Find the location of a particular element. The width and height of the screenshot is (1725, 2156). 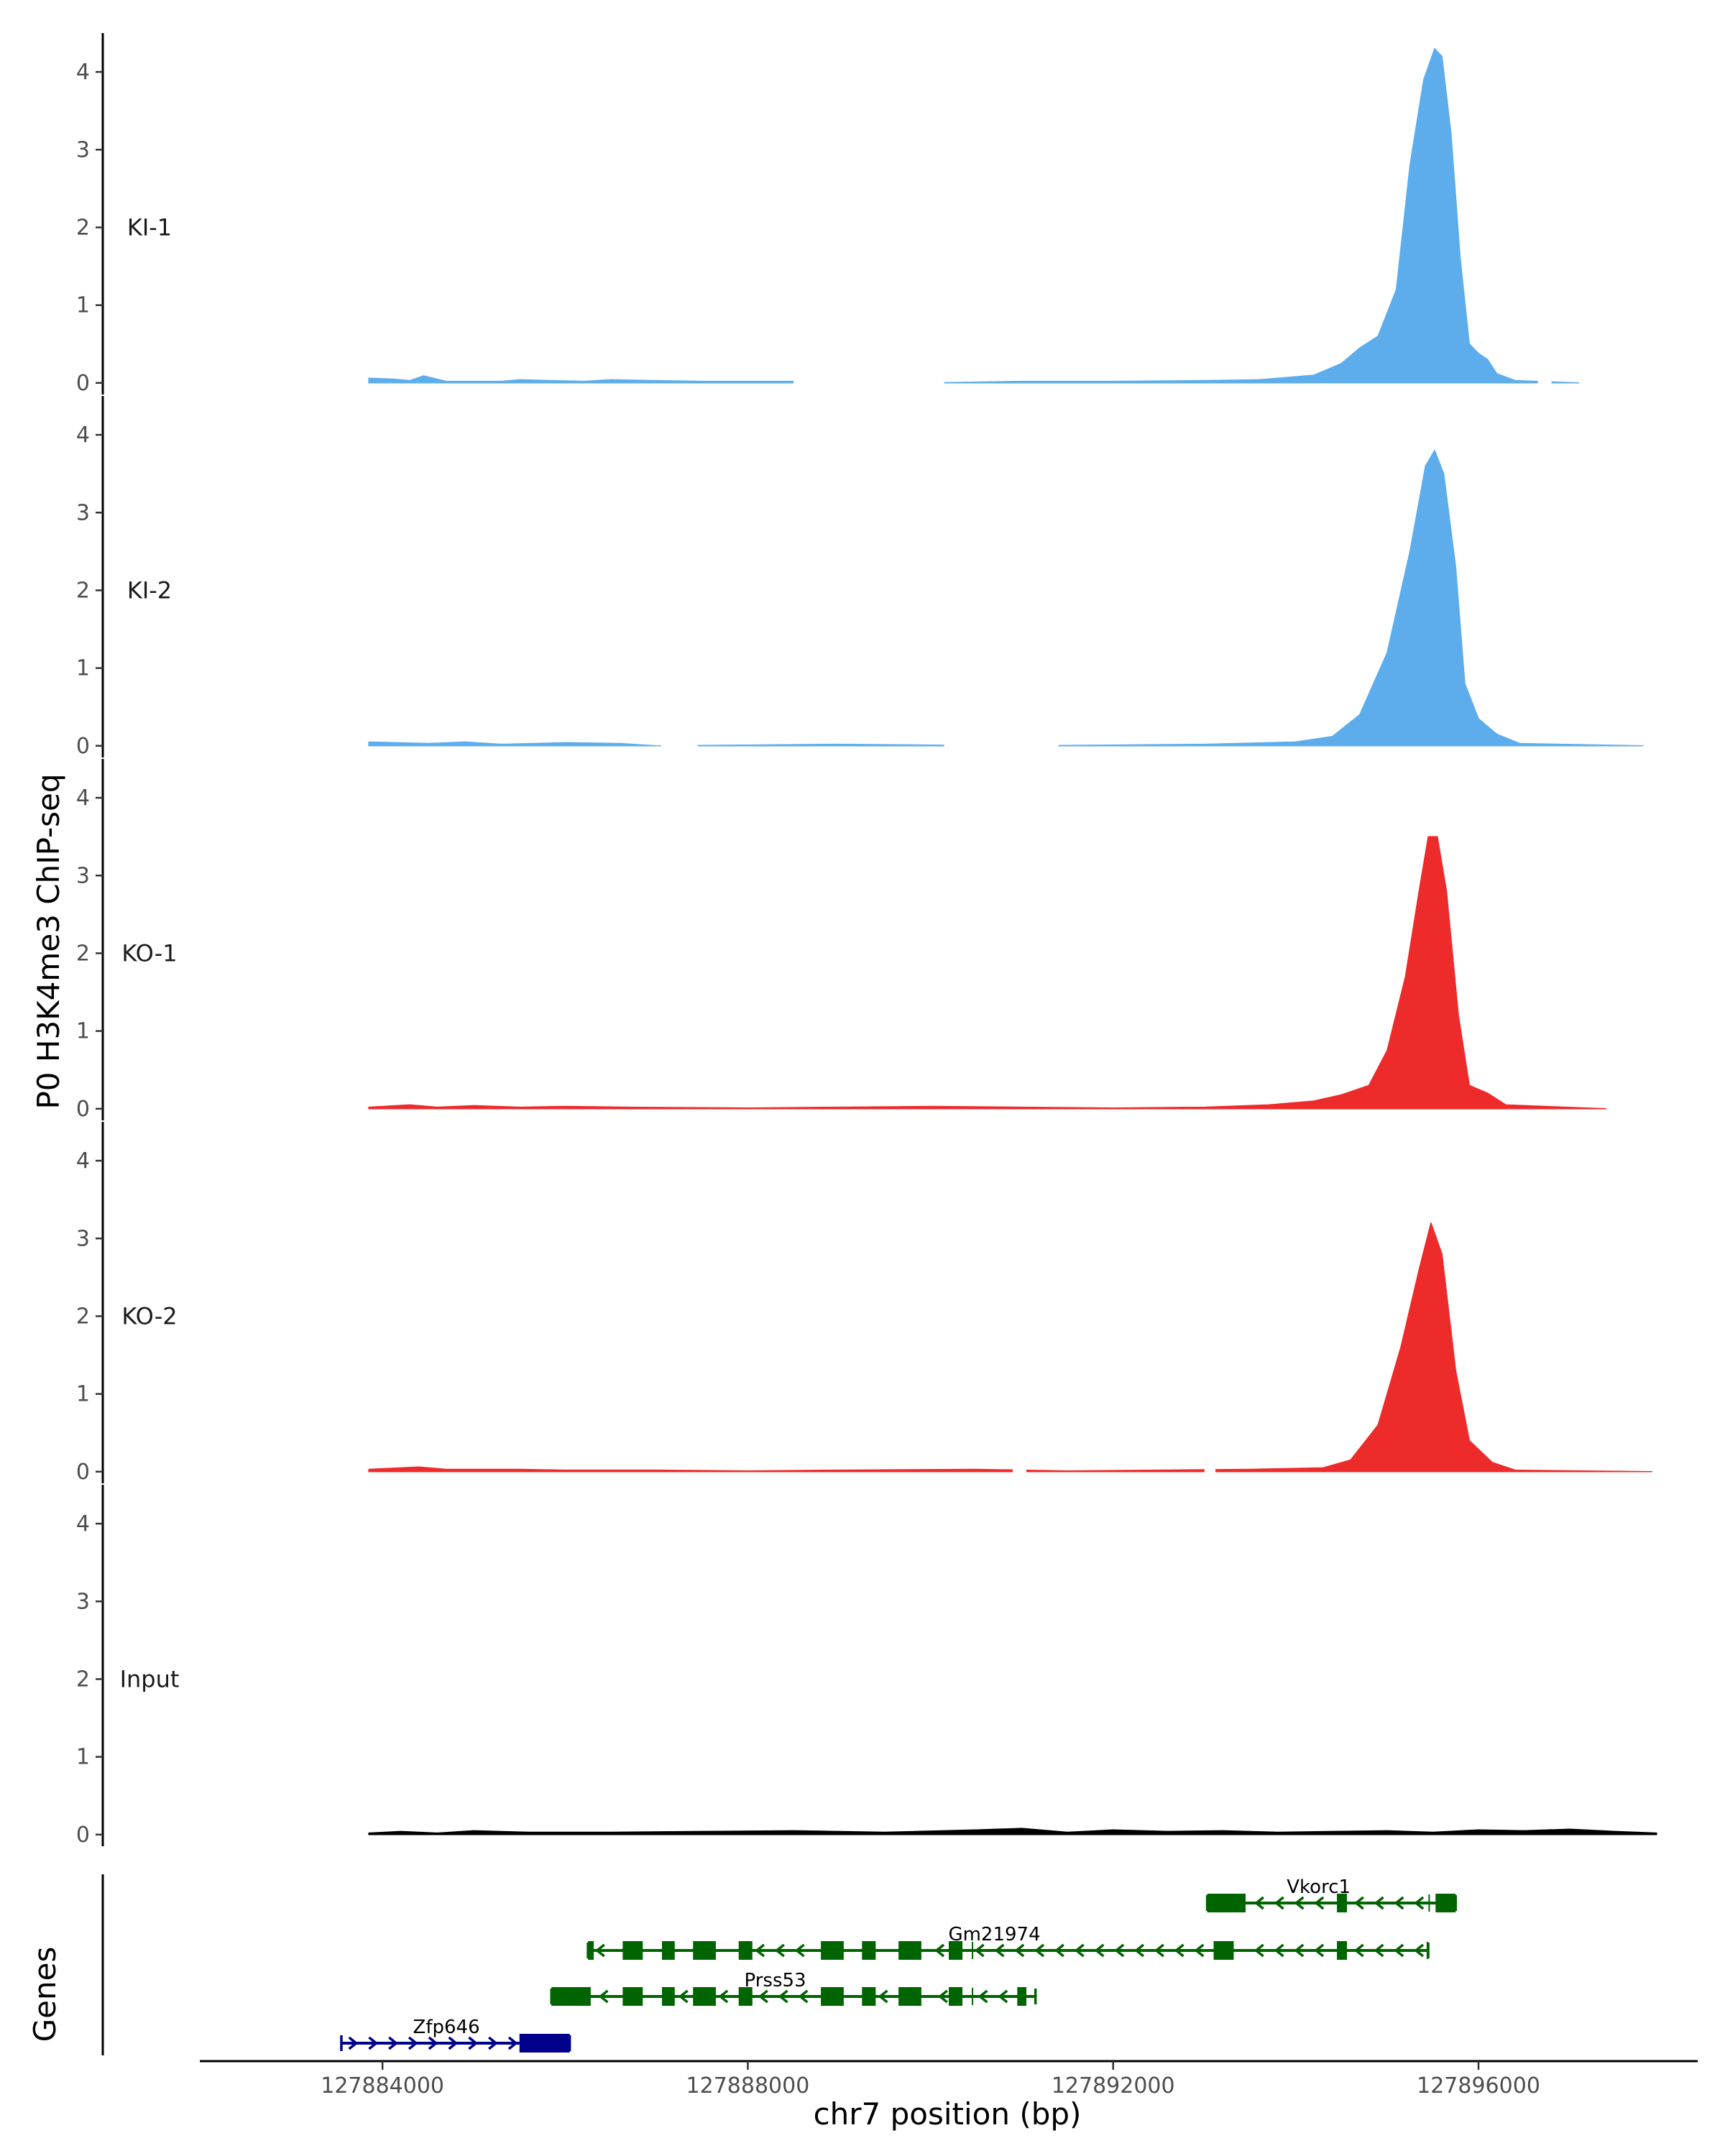

gene-label: Prss53 is located at coordinates (775, 1980).